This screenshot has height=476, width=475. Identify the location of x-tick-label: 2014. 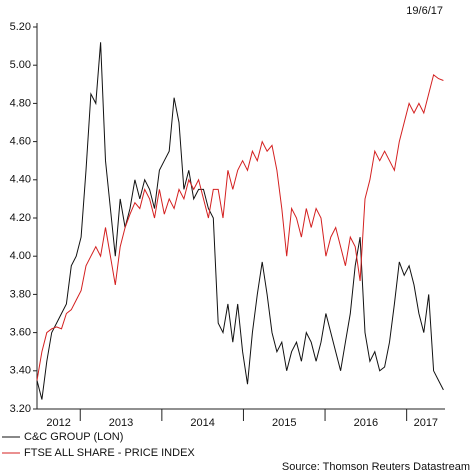
(202, 423).